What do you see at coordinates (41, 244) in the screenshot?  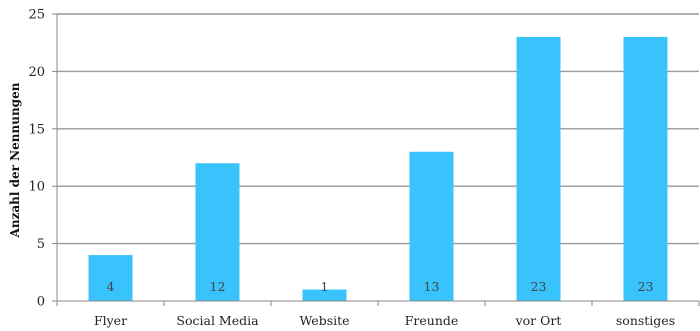 I see `y-tick-label: 5` at bounding box center [41, 244].